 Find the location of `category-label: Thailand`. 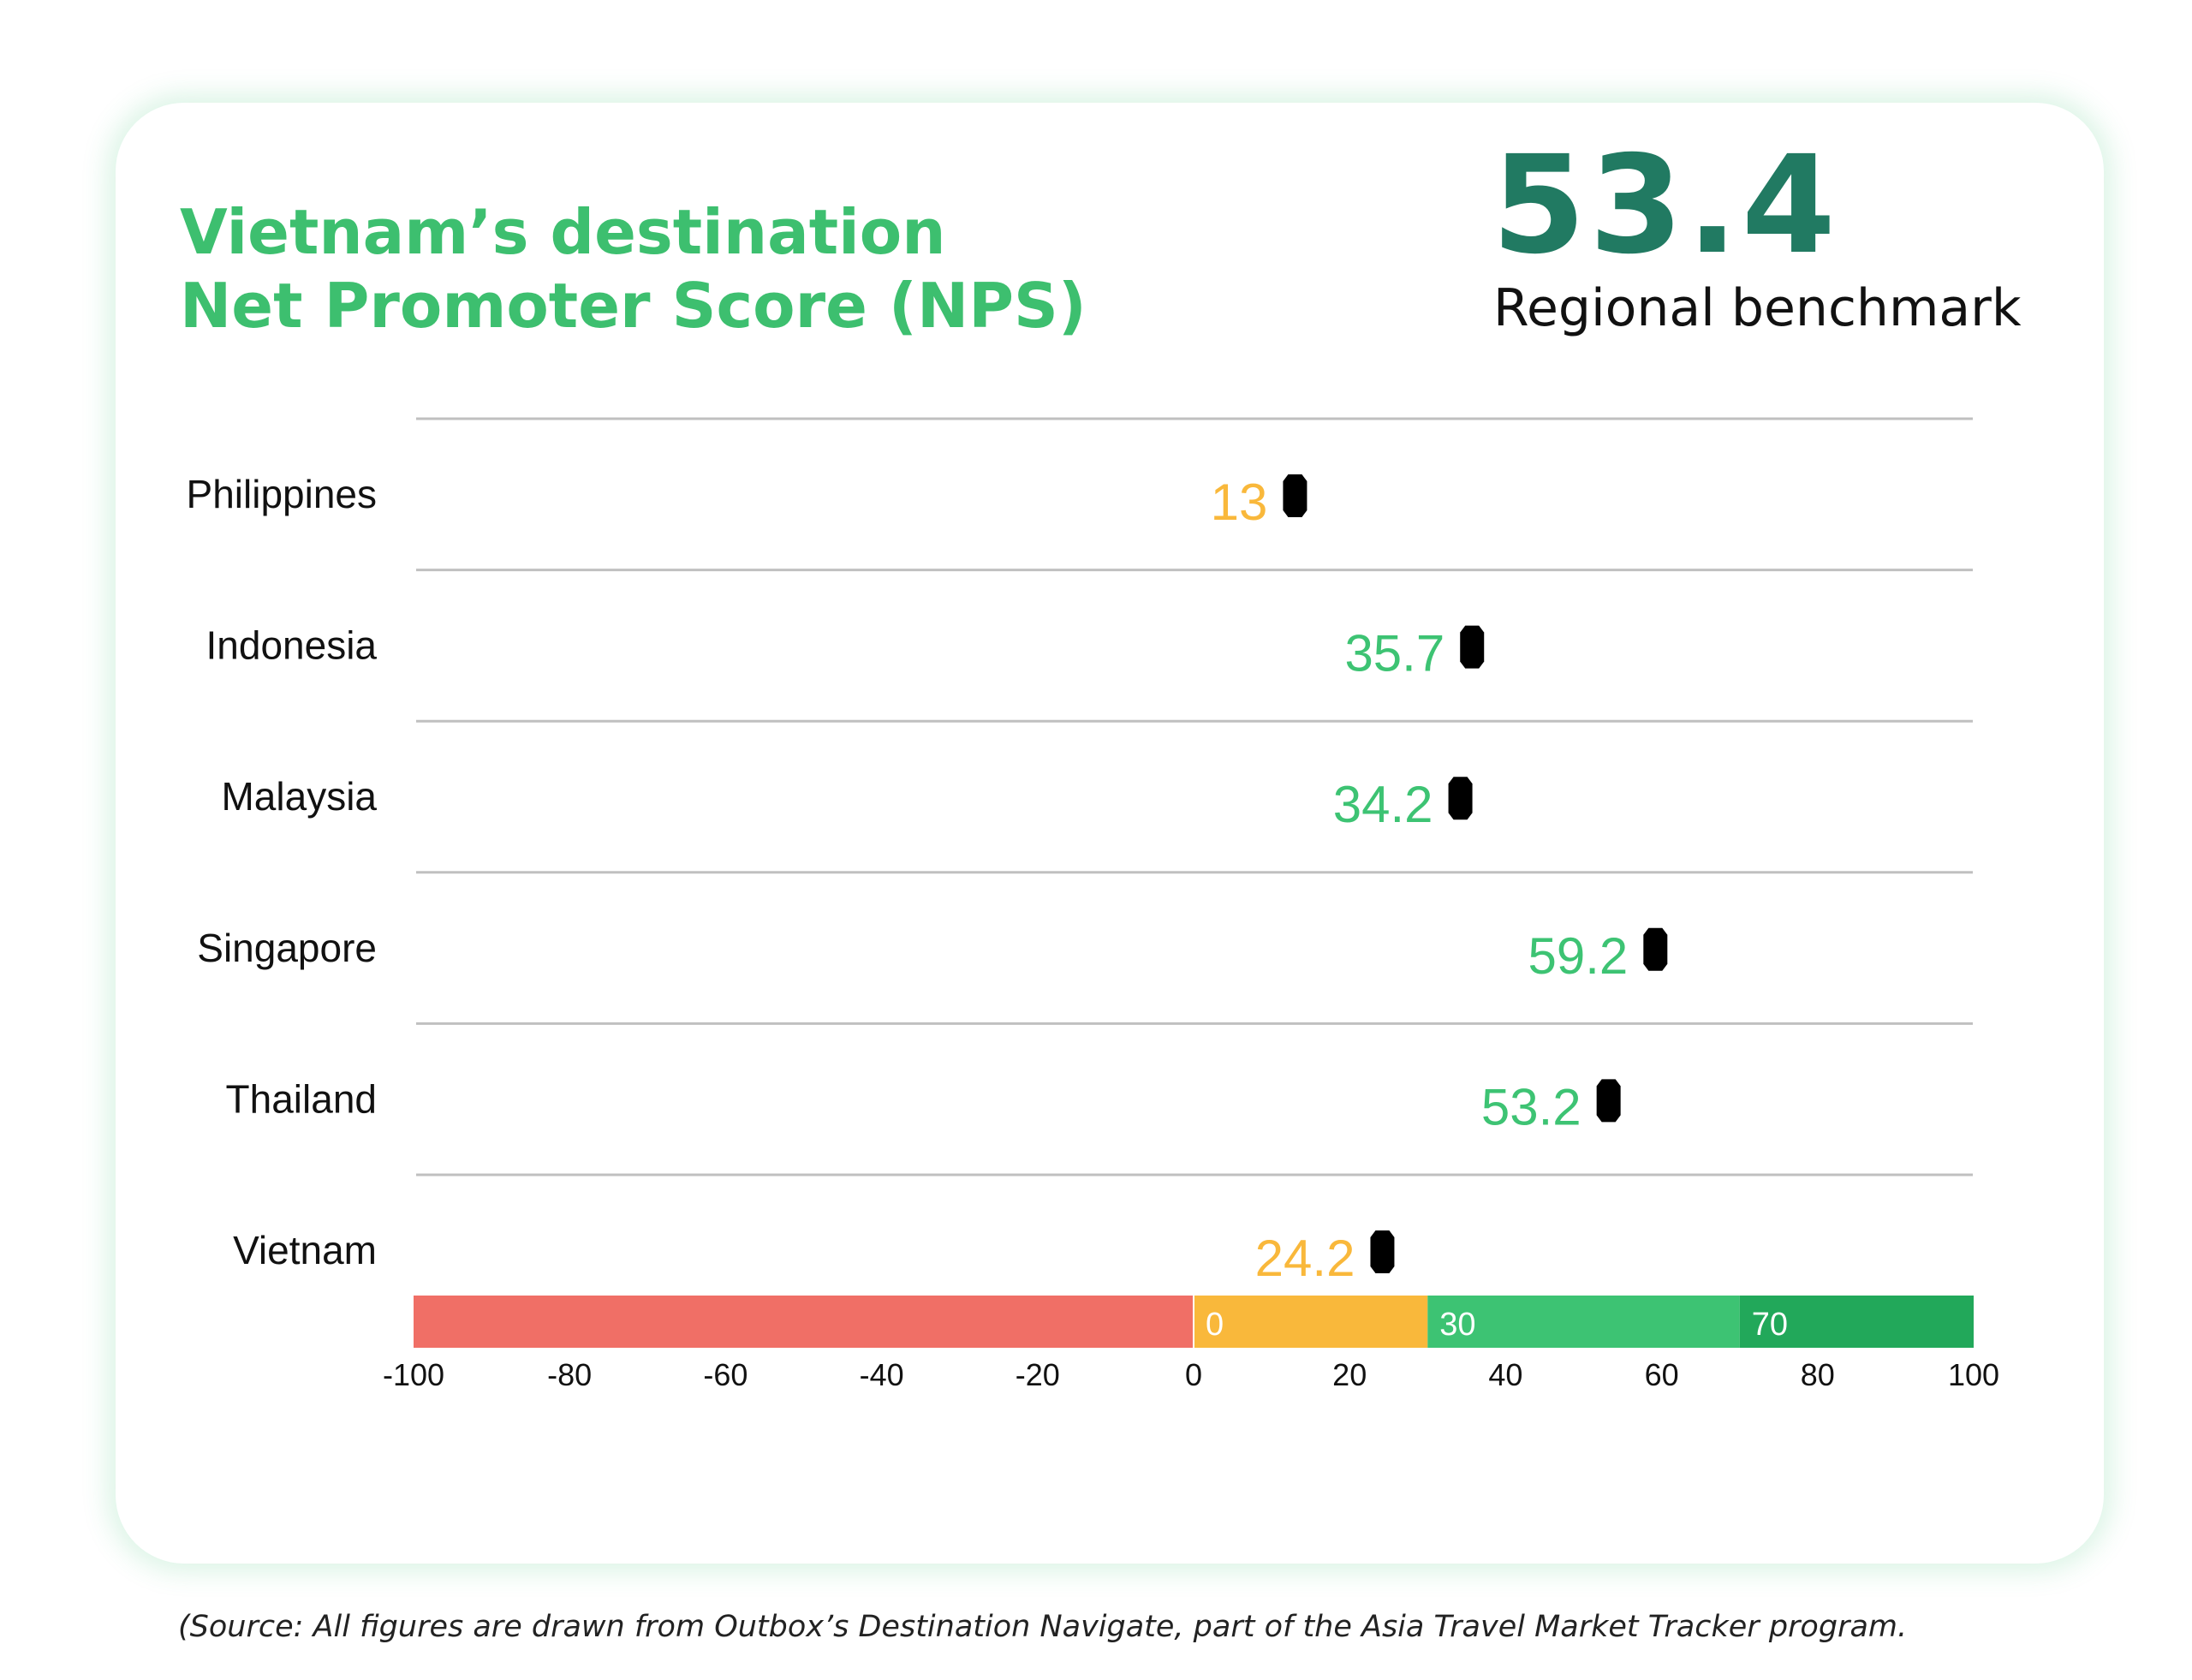

category-label: Thailand is located at coordinates (301, 1098).